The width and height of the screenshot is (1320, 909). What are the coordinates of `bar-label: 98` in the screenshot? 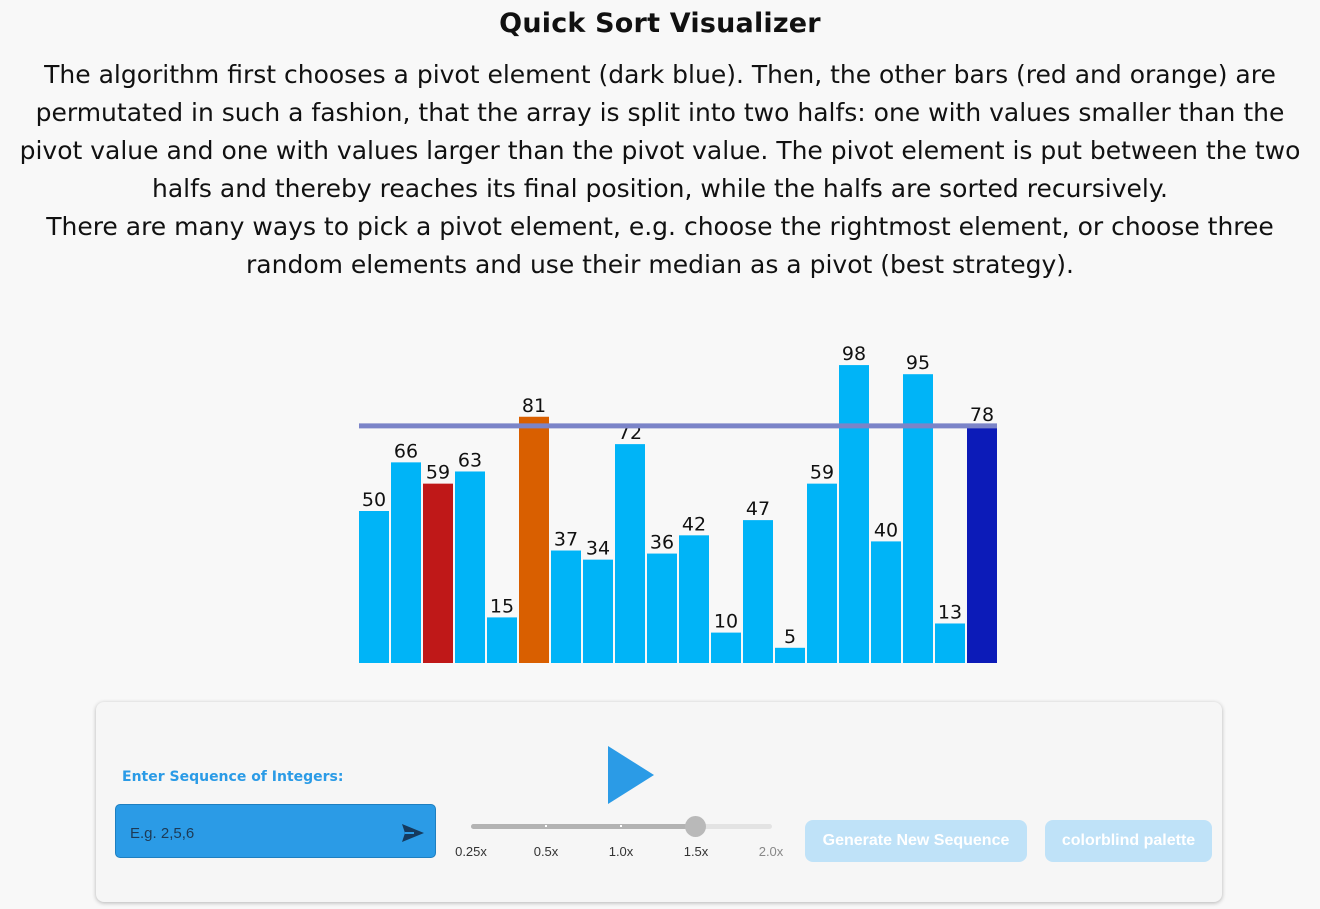 It's located at (854, 354).